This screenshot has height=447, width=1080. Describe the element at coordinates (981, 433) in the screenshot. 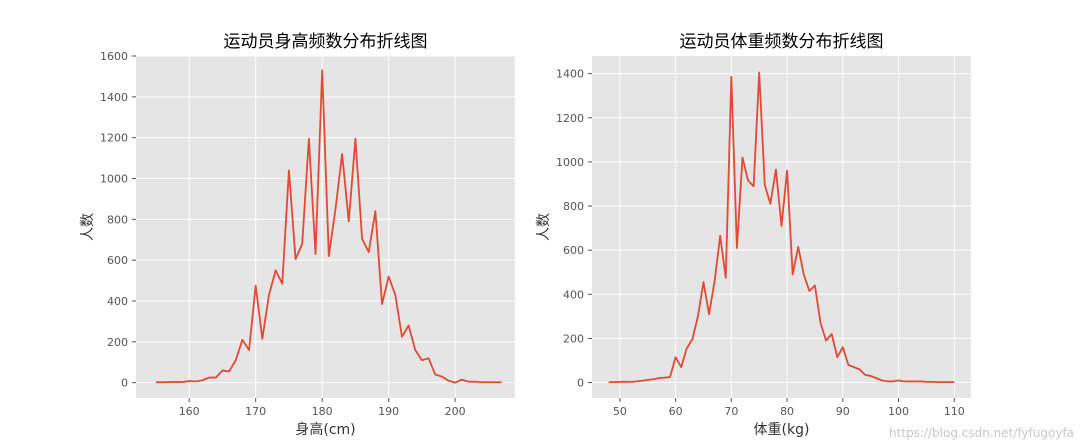

I see `watermark-text: https://blog.csdn.net/fyfugoyfa` at that location.